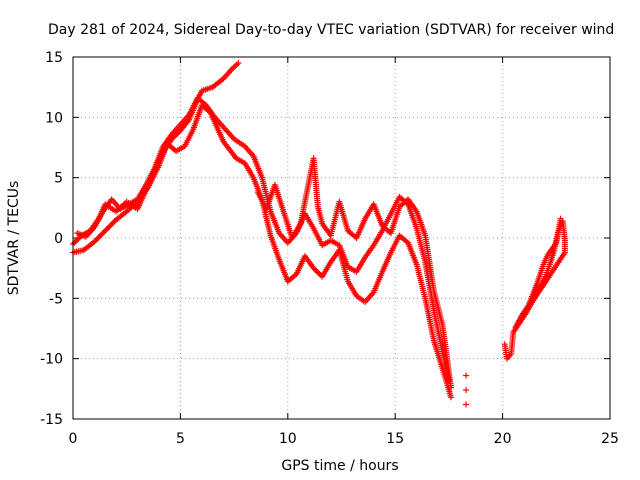  I want to click on y-tick-label: 10, so click(54, 118).